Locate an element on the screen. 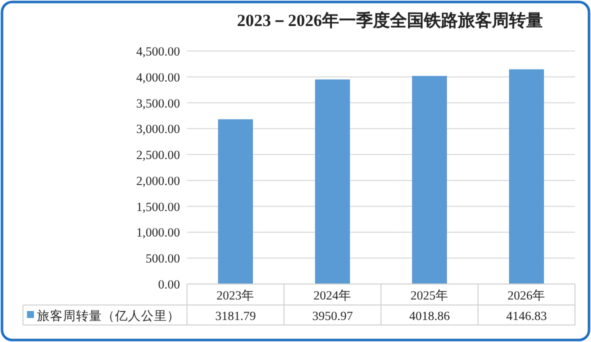  data-label: 3181.79 is located at coordinates (235, 316).